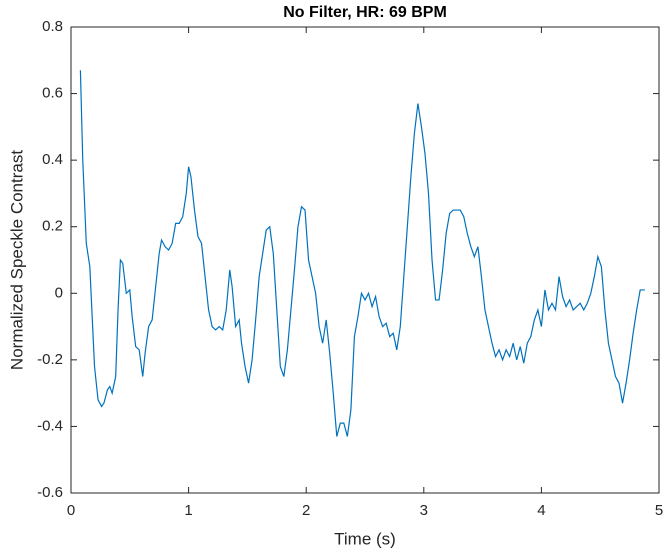  Describe the element at coordinates (424, 510) in the screenshot. I see `x-tick-label: 3` at that location.